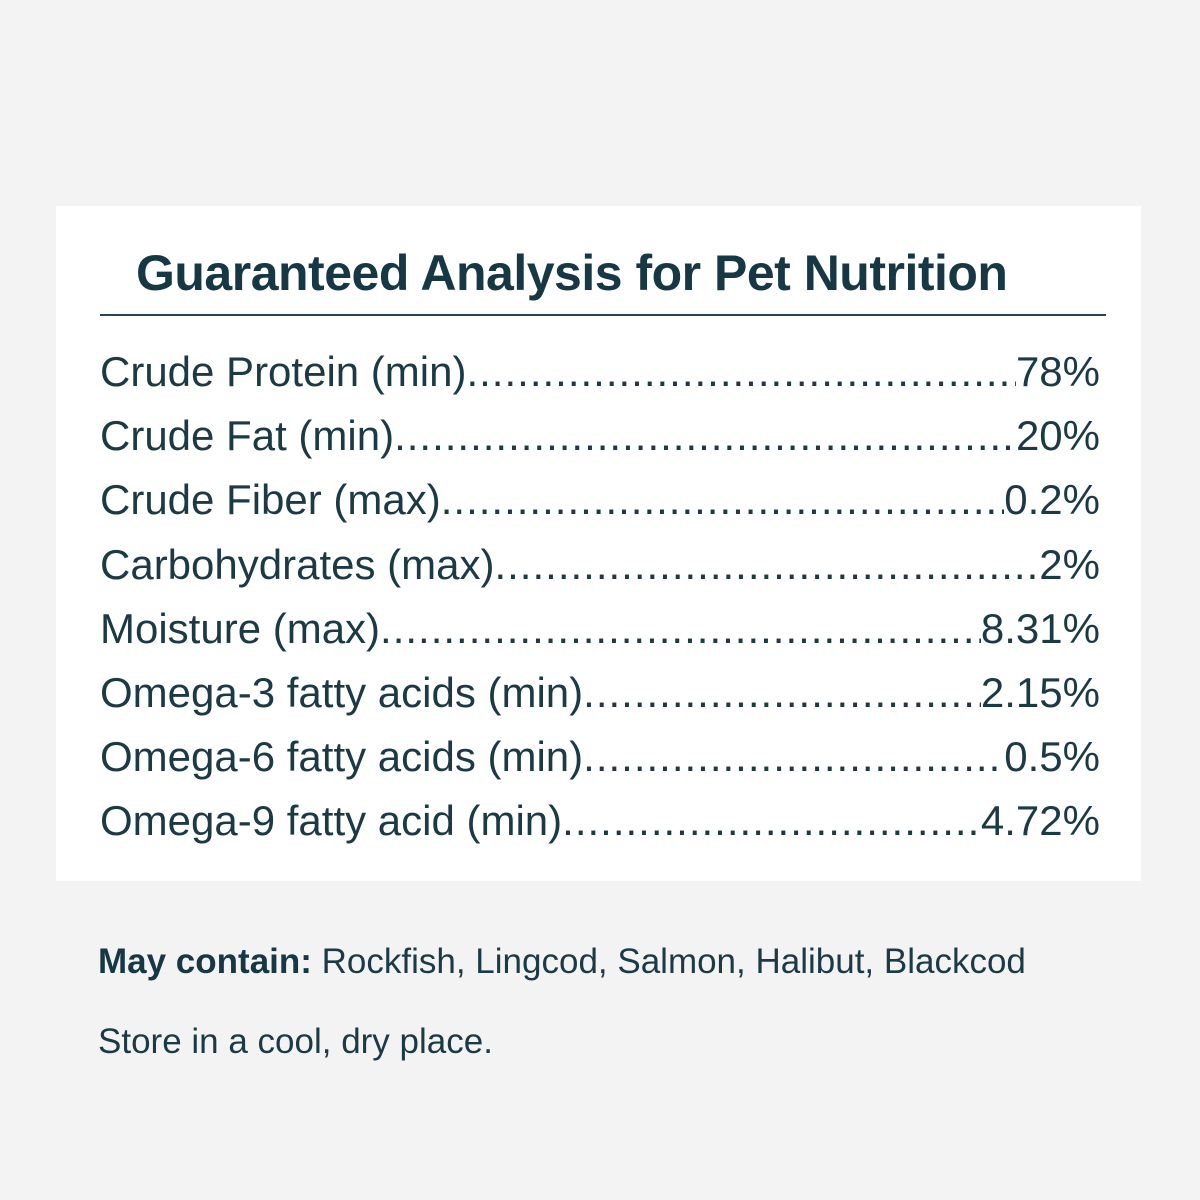 The height and width of the screenshot is (1200, 1200). I want to click on storage-instructions: Store in a cool, dry place., so click(295, 1041).